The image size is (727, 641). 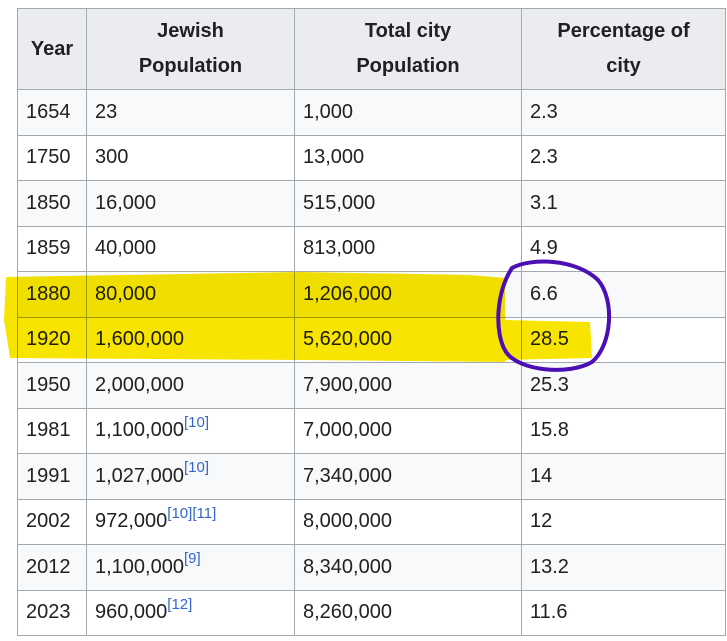 I want to click on cell-percentage-of-city: 14, so click(x=623, y=476).